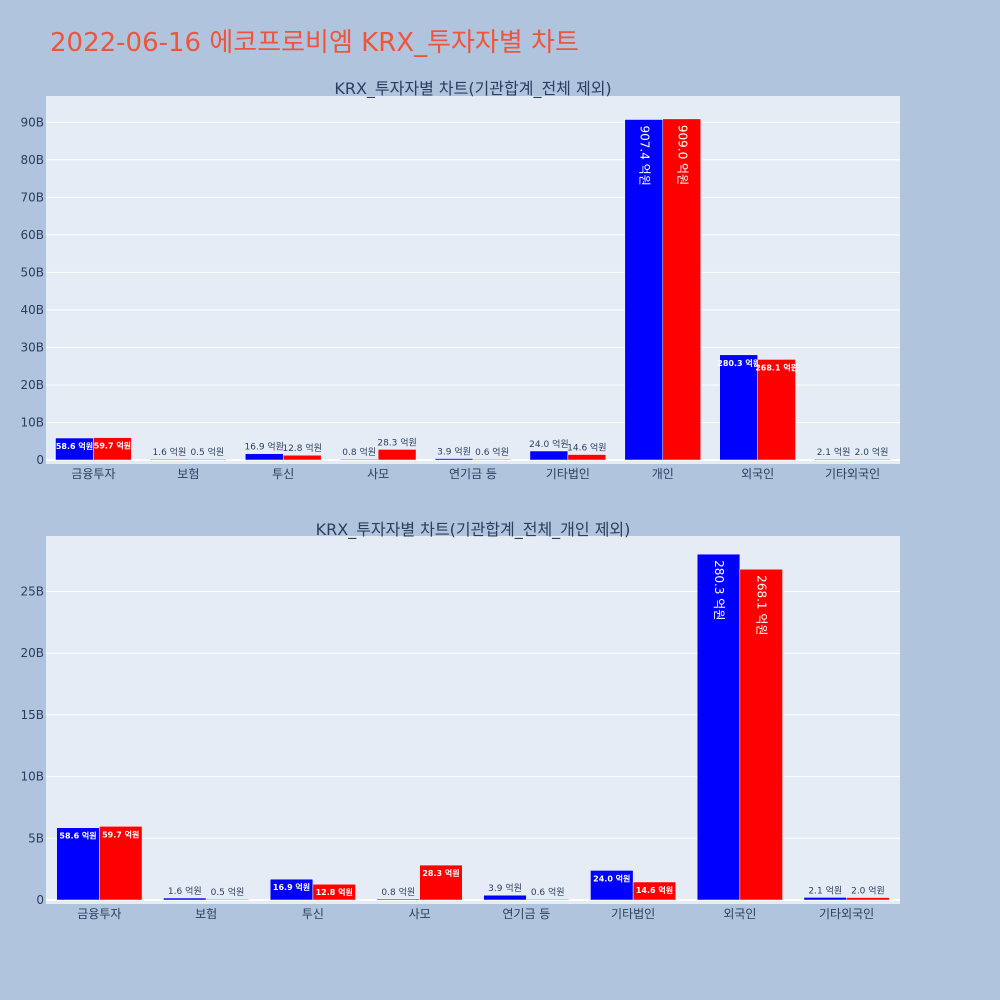 The width and height of the screenshot is (1000, 1000). What do you see at coordinates (32, 160) in the screenshot?
I see `y-tick-label: 80B` at bounding box center [32, 160].